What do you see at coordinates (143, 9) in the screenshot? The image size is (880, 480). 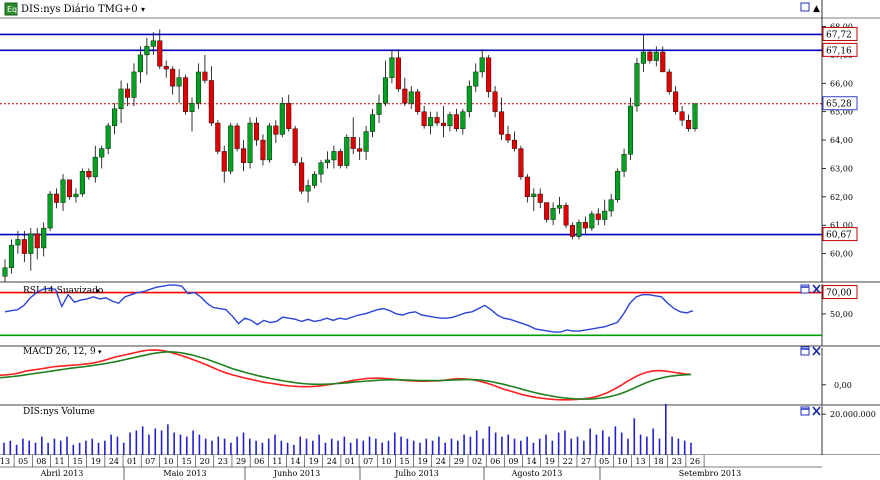 I see `title-dropdown-arrow: ▾` at bounding box center [143, 9].